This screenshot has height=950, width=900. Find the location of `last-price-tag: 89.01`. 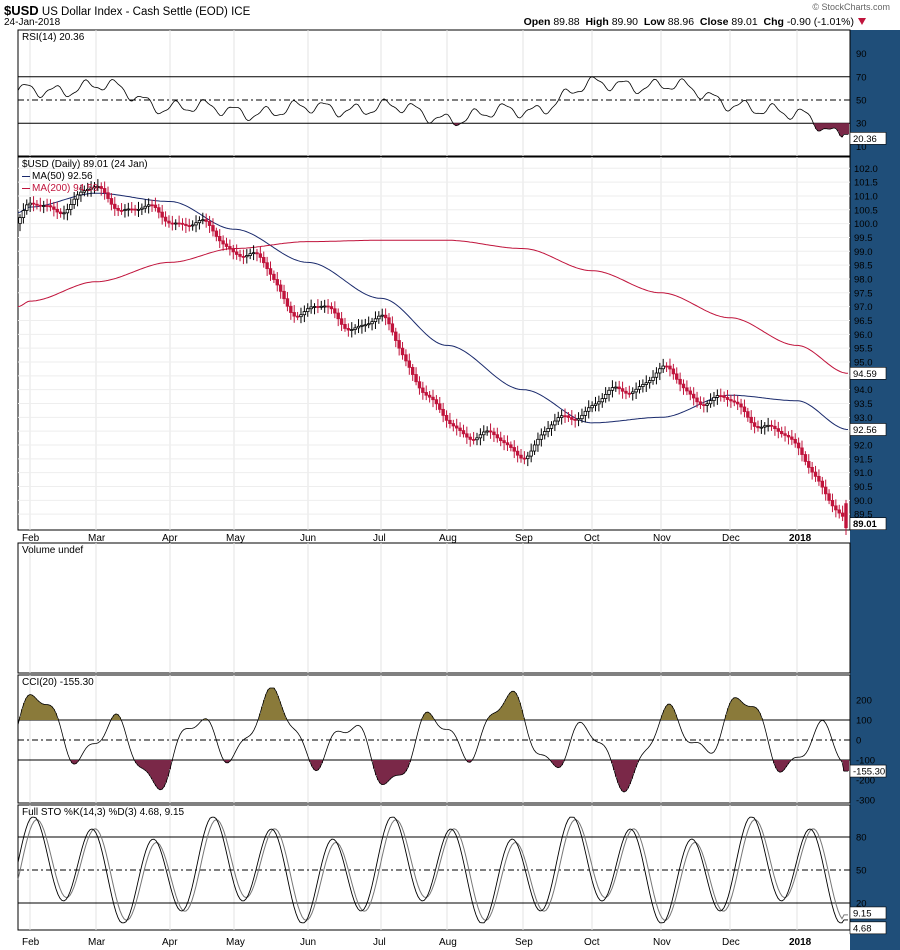

last-price-tag: 89.01 is located at coordinates (868, 523).